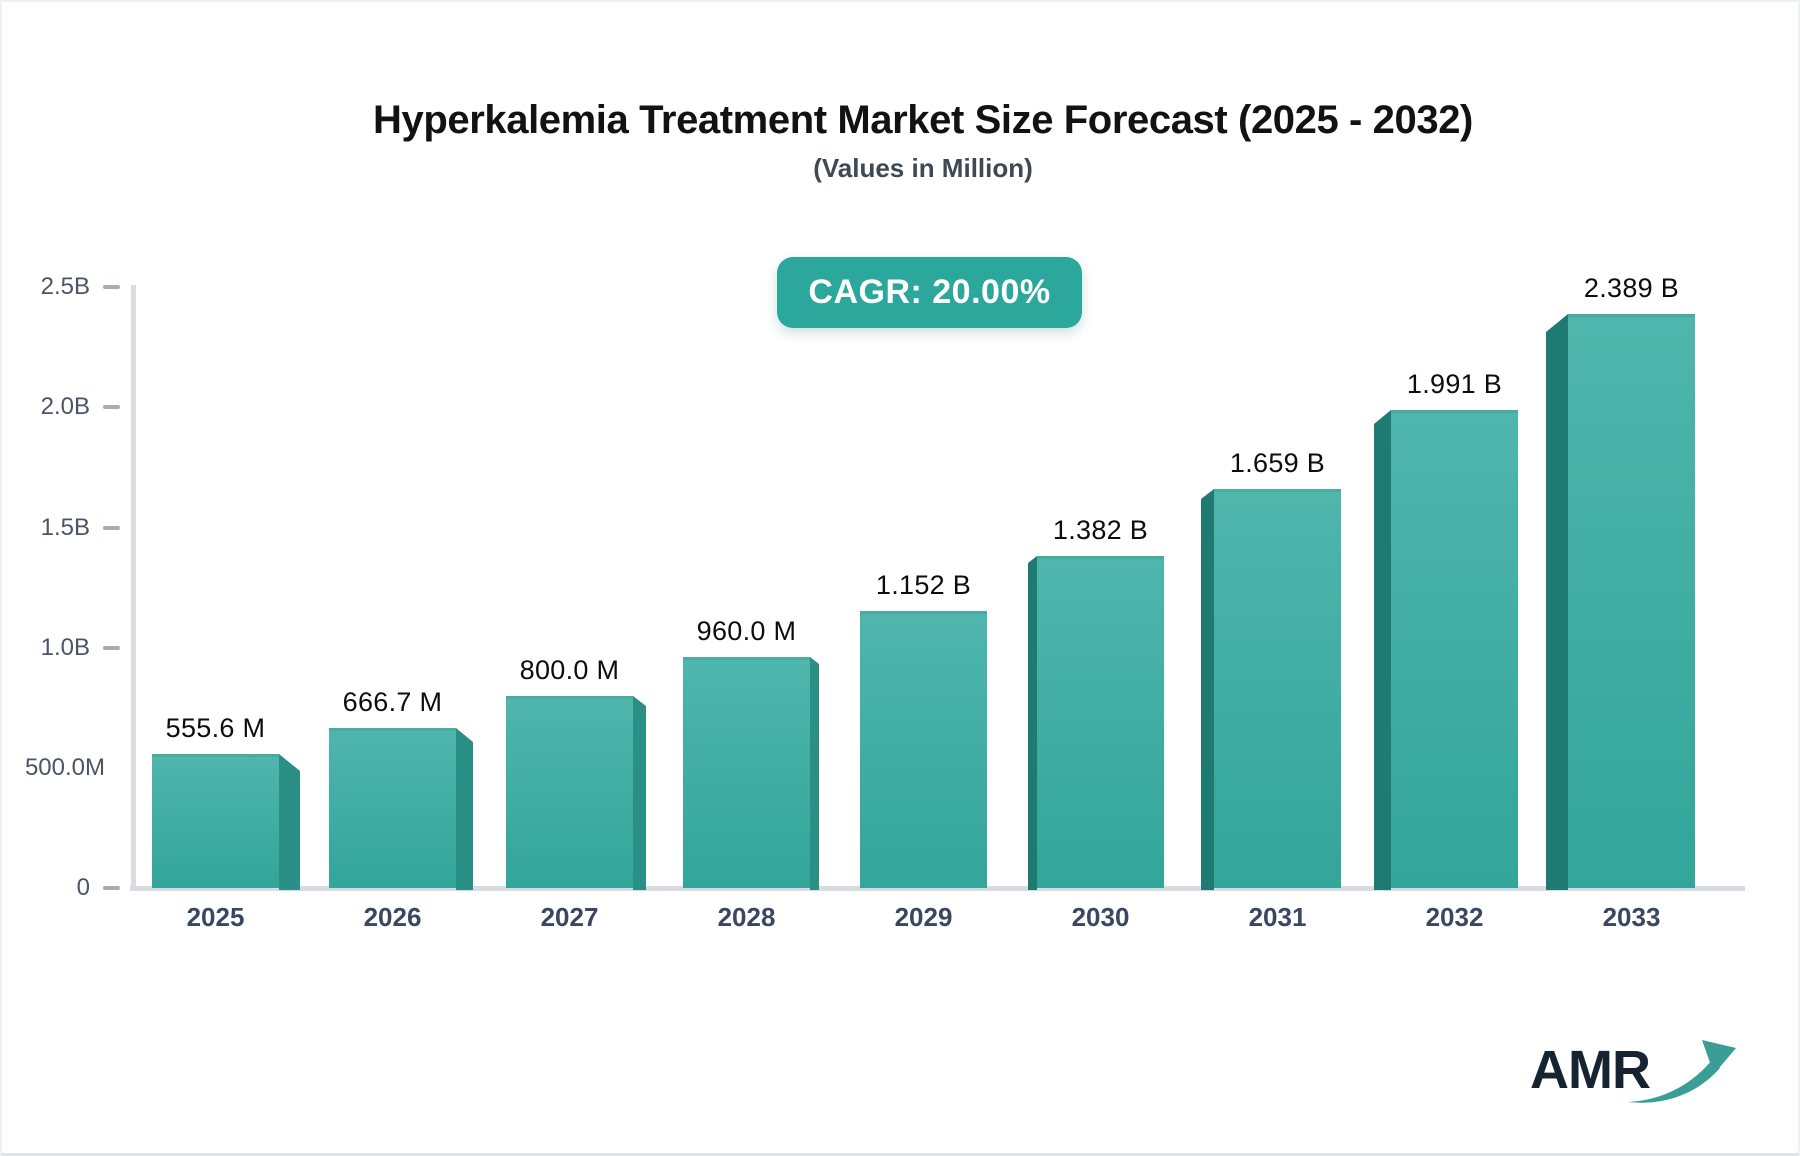 The image size is (1800, 1156). I want to click on growth-arrow-icon, so click(1682, 1071).